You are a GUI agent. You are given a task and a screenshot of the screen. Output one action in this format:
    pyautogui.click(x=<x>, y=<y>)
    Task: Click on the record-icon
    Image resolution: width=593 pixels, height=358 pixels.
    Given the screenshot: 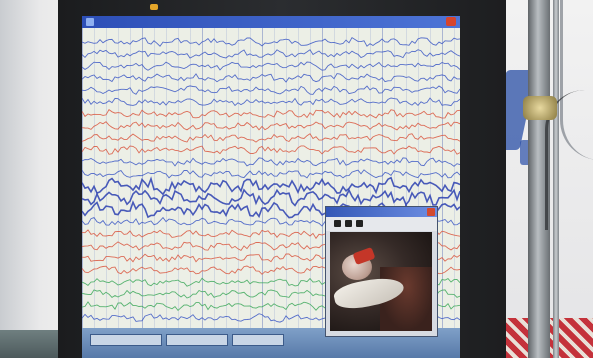 What is the action you would take?
    pyautogui.click(x=337, y=223)
    